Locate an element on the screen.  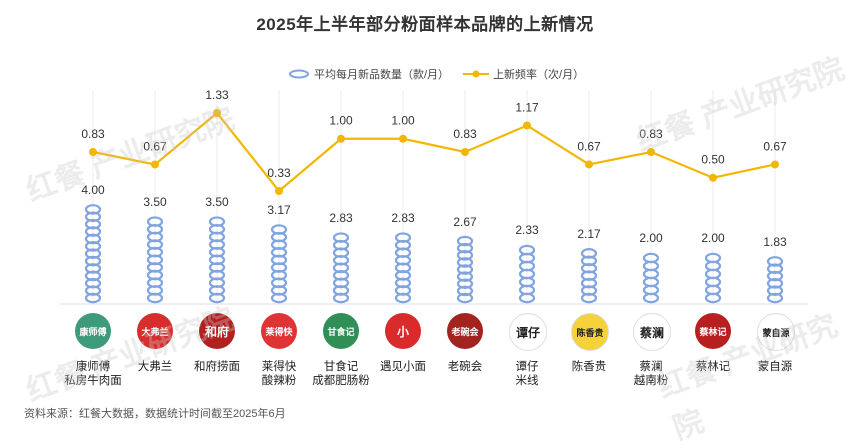
brand-name-line1: 蔡澜 is located at coordinates (651, 367).